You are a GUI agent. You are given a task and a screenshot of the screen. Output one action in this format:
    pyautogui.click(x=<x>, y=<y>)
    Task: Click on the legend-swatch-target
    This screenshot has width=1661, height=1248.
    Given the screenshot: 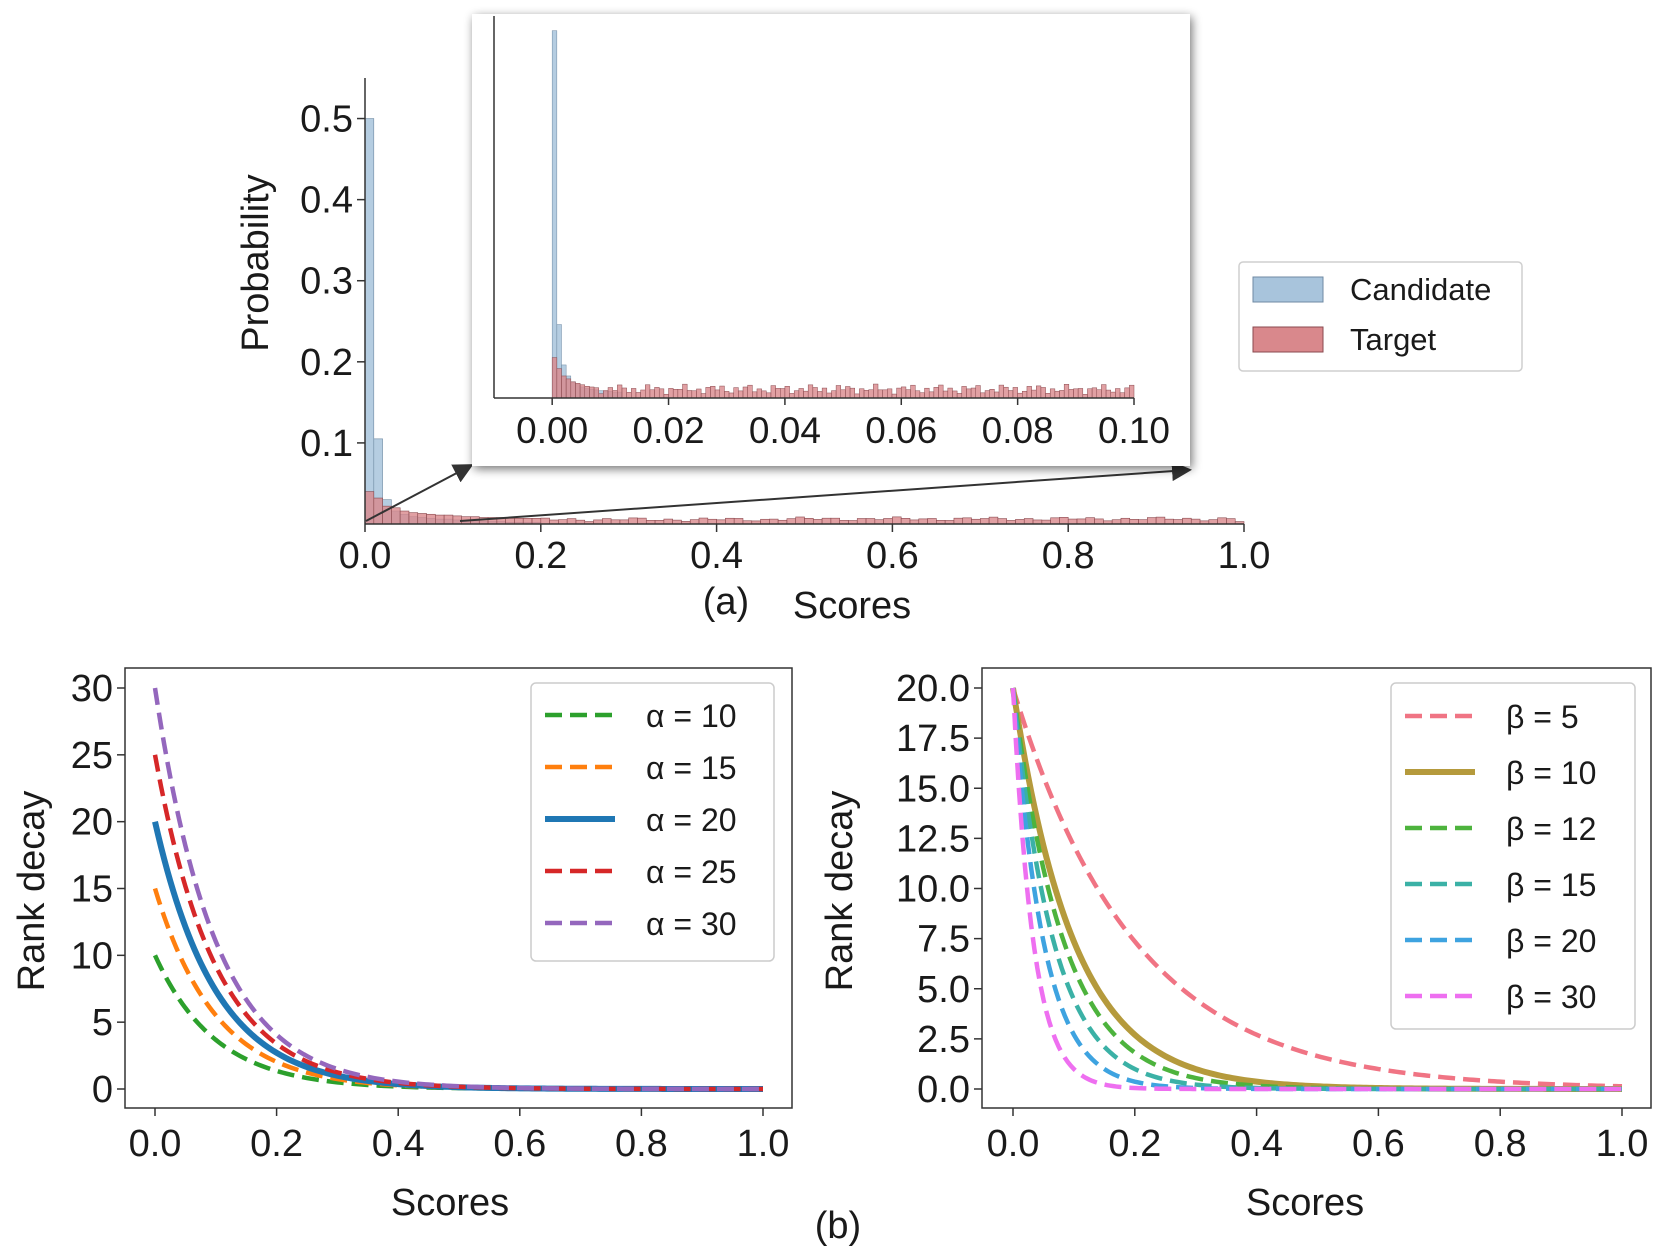 What is the action you would take?
    pyautogui.click(x=1288, y=339)
    